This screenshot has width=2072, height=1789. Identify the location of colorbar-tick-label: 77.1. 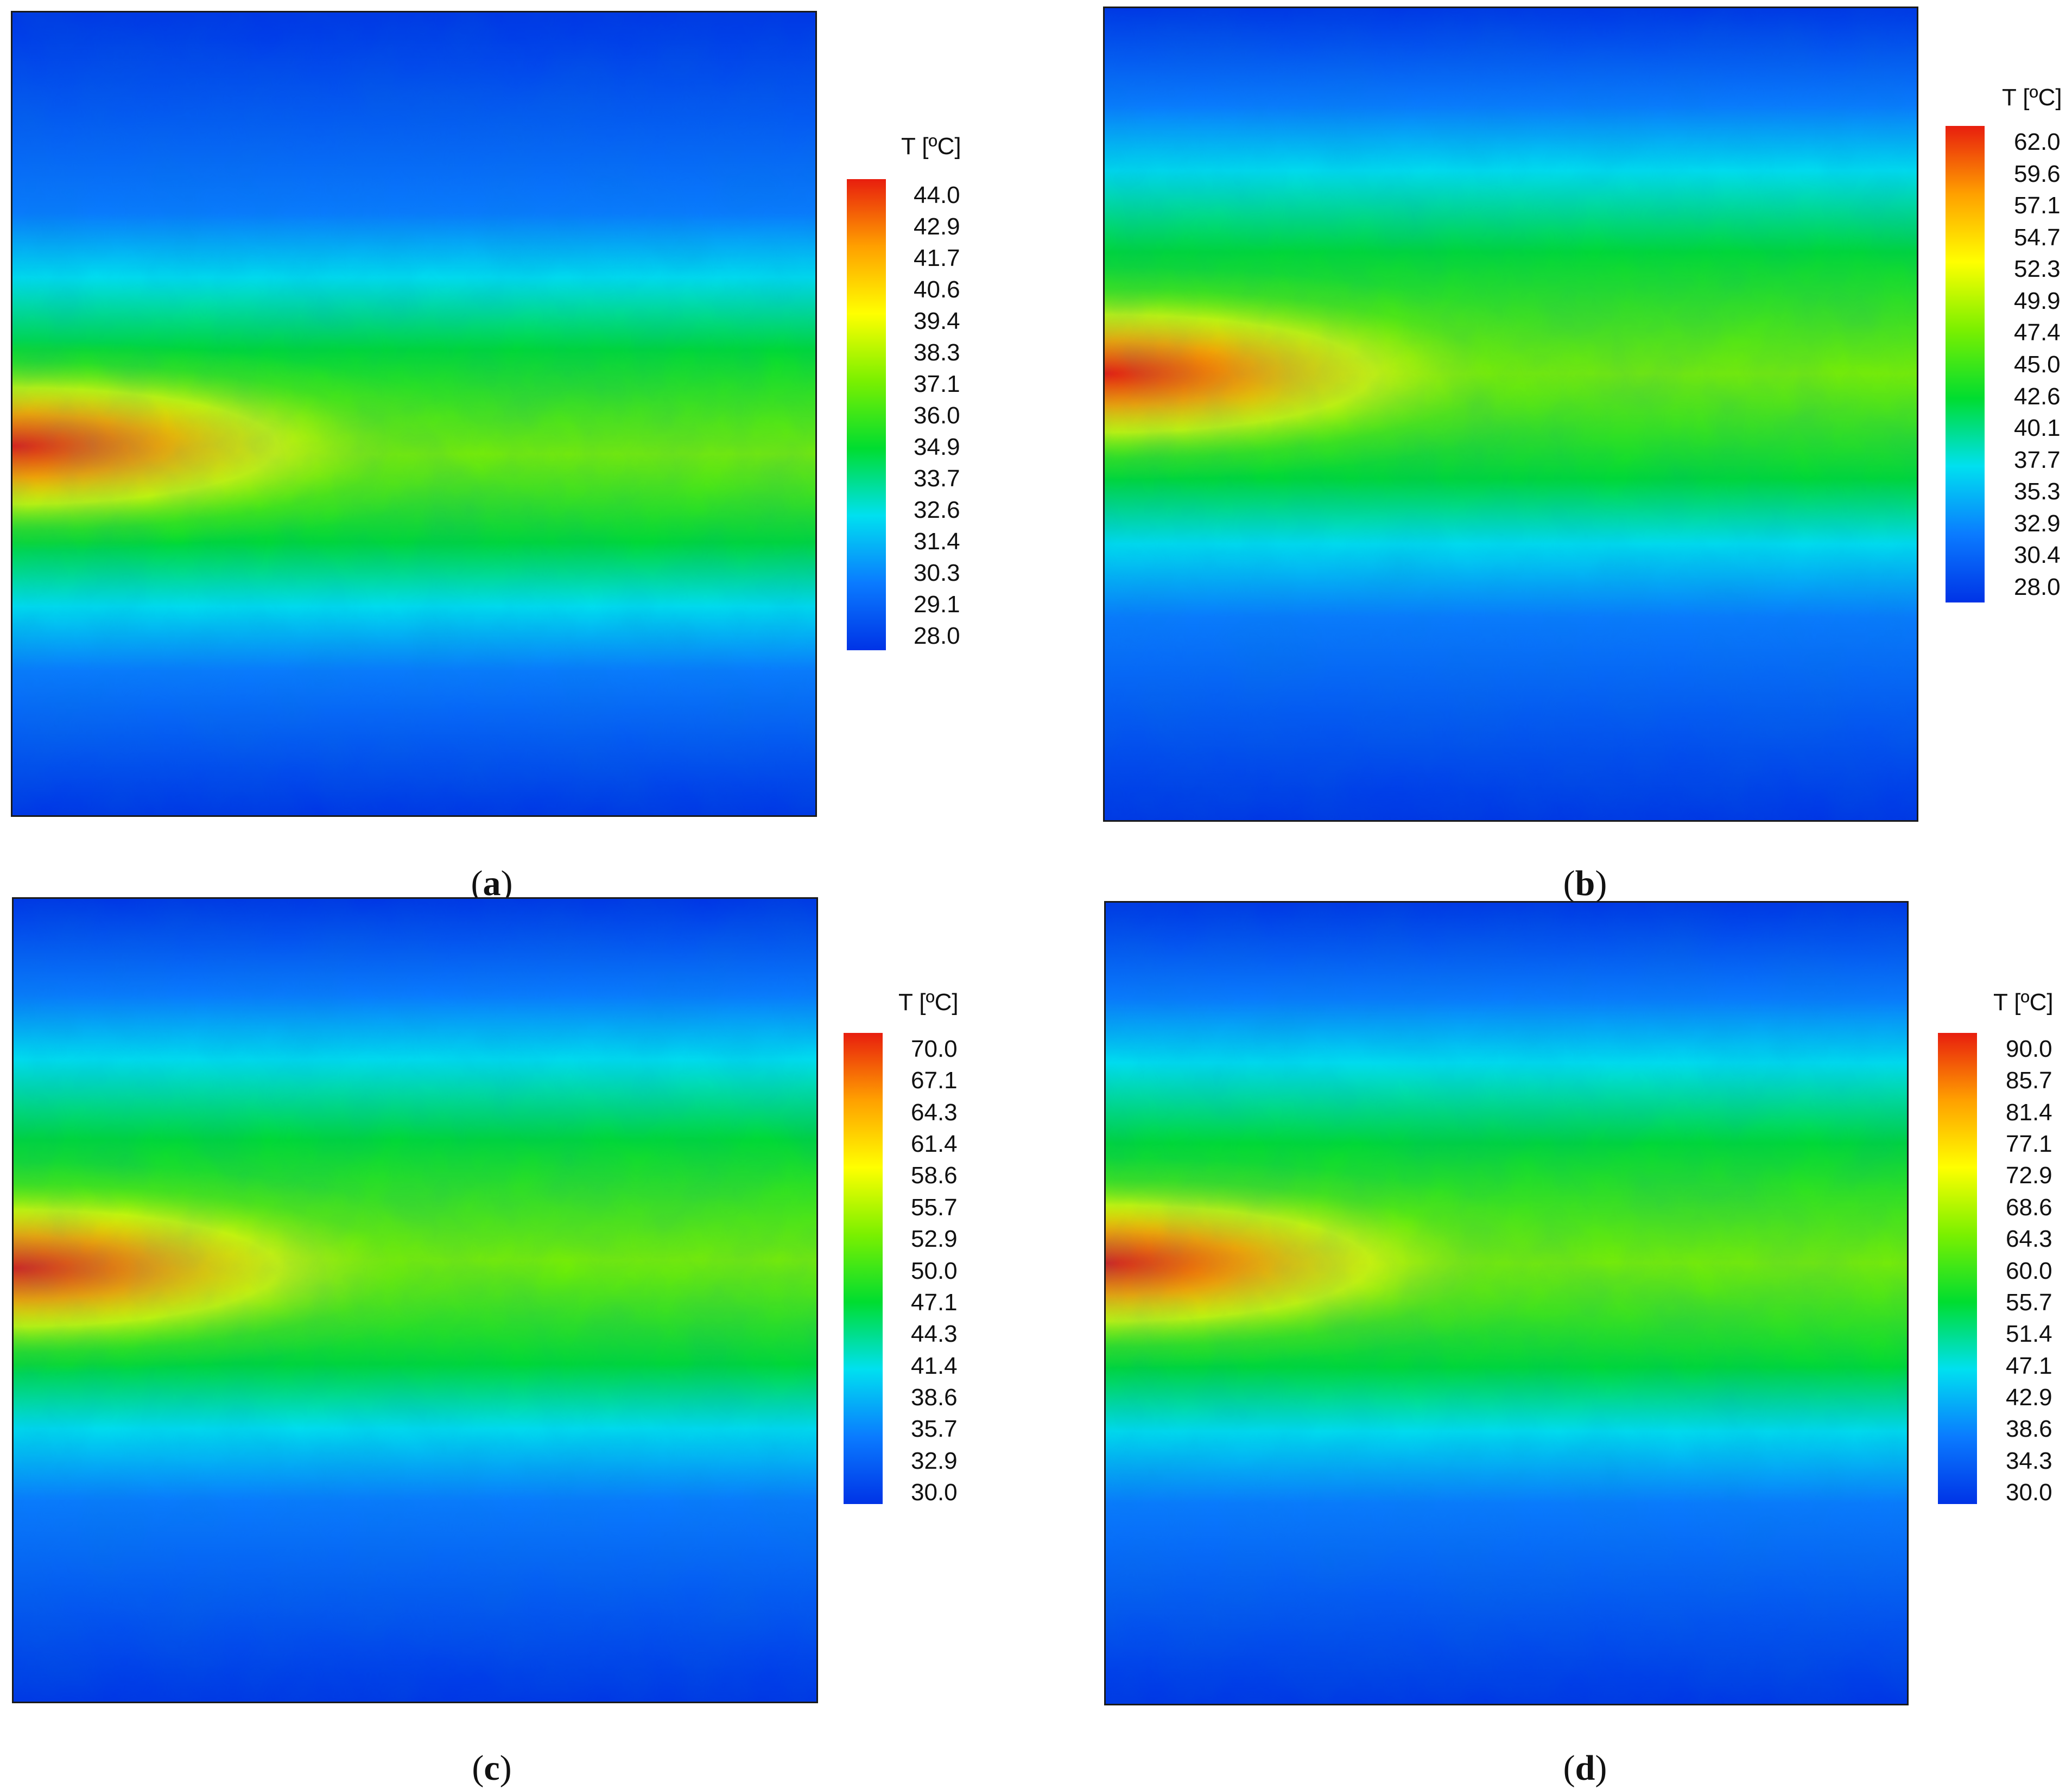
(2029, 1144).